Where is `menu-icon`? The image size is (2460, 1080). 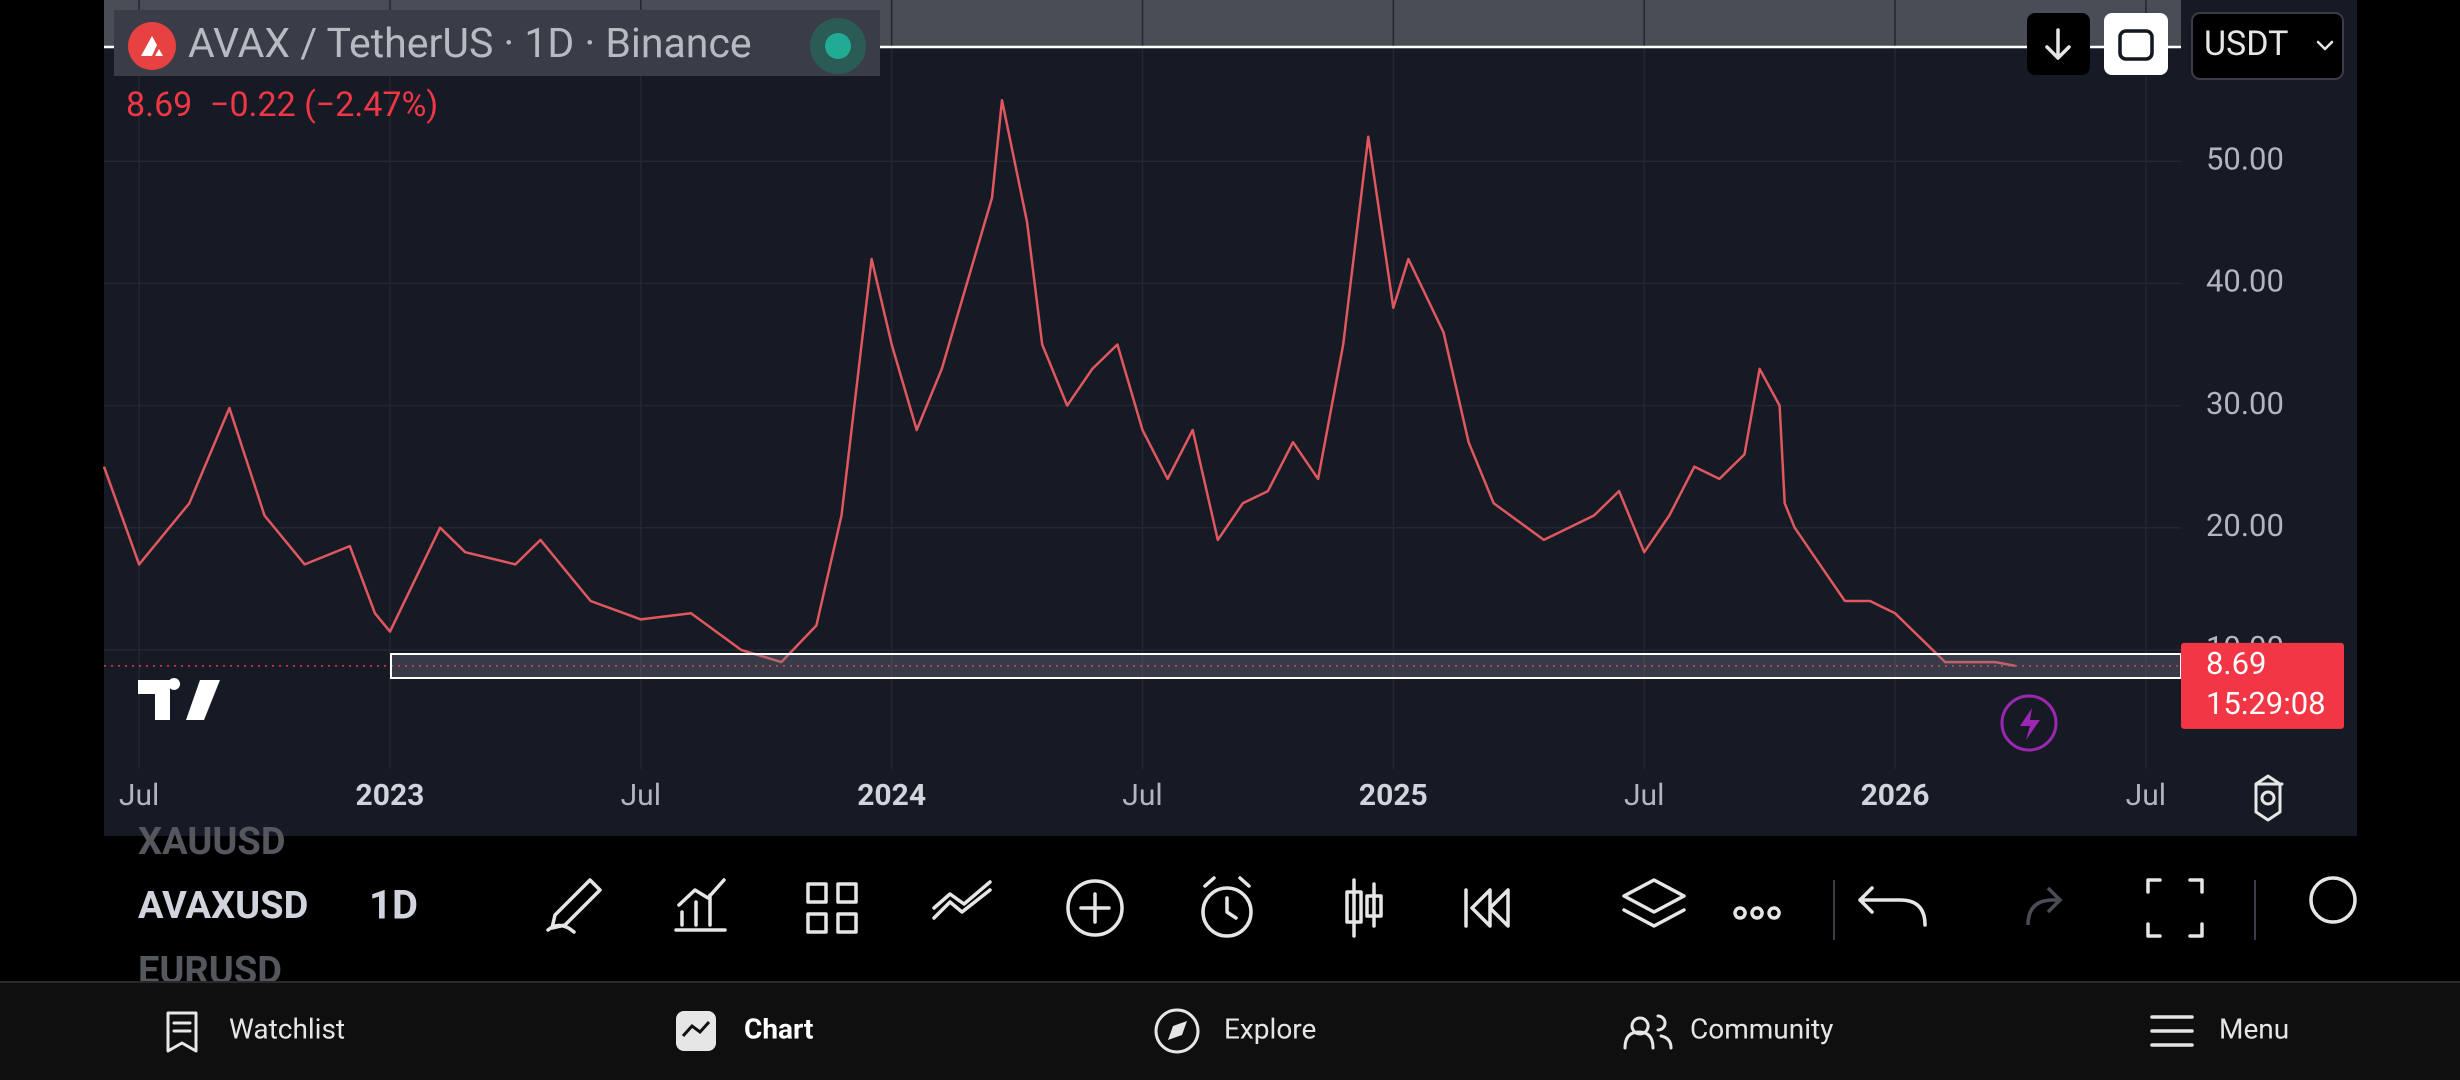
menu-icon is located at coordinates (2172, 1031).